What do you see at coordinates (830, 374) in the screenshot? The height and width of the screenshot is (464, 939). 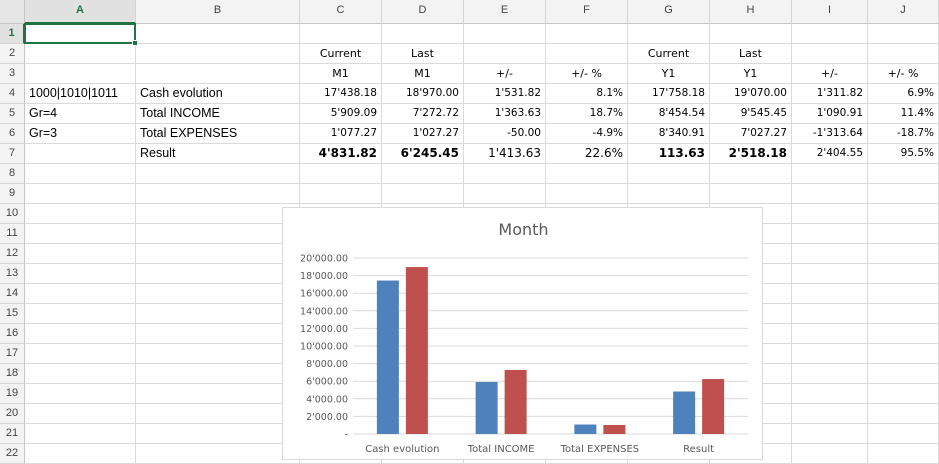 I see `cell-i18` at bounding box center [830, 374].